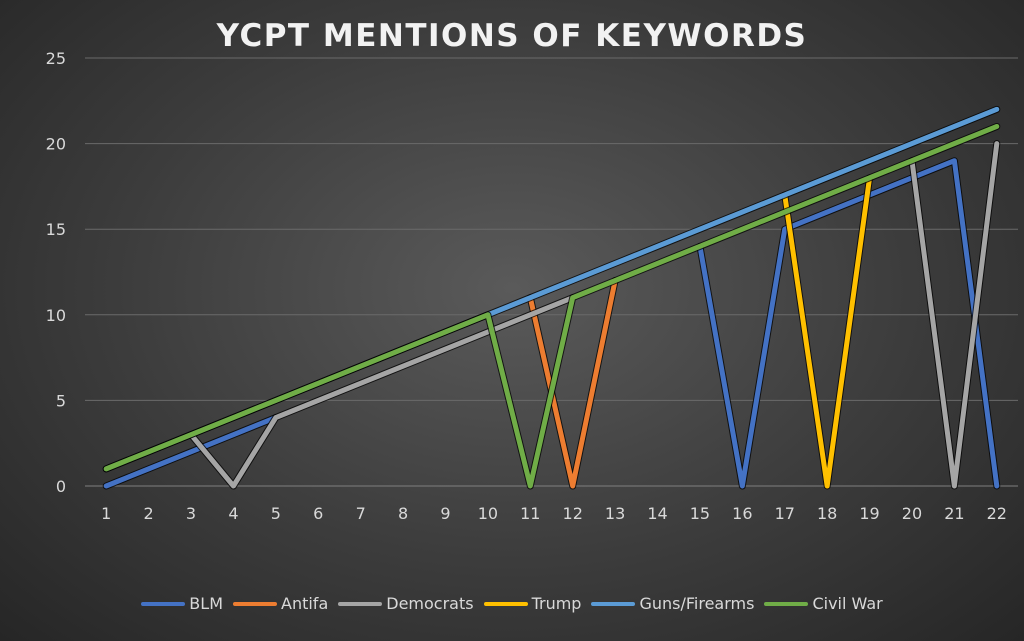 The height and width of the screenshot is (641, 1024). What do you see at coordinates (61, 400) in the screenshot?
I see `y-tick-label: 5` at bounding box center [61, 400].